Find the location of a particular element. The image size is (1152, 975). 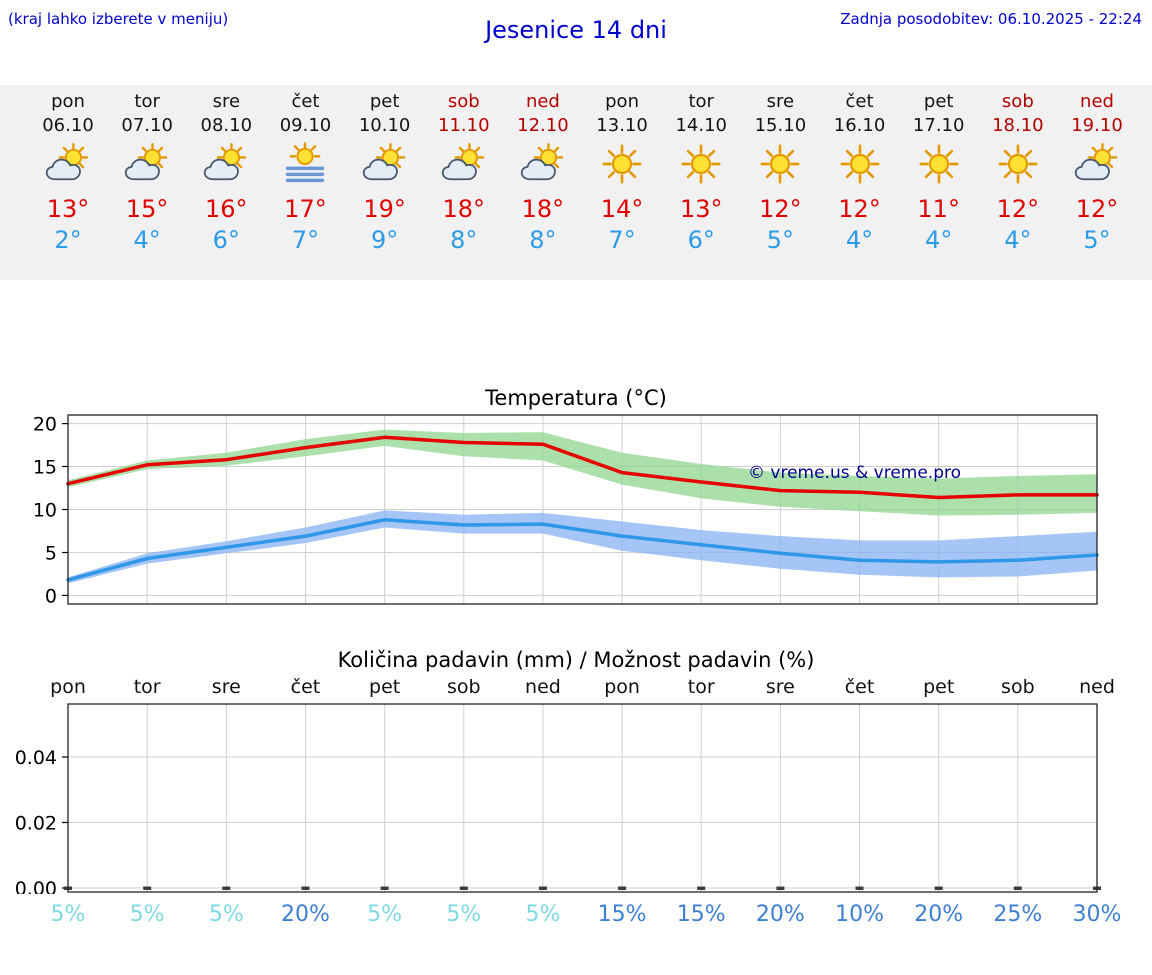

low-temperature: 6° is located at coordinates (226, 240).